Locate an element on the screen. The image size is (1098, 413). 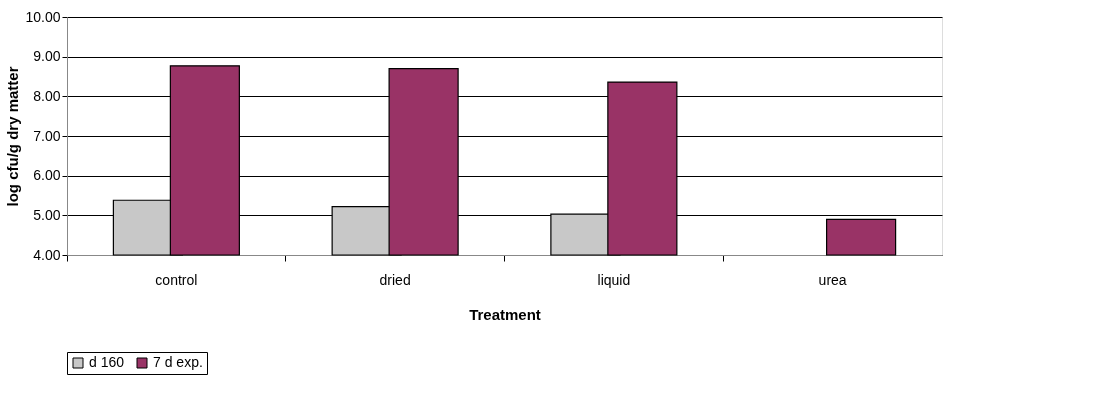
legend-label: 7 d exp. is located at coordinates (178, 362).